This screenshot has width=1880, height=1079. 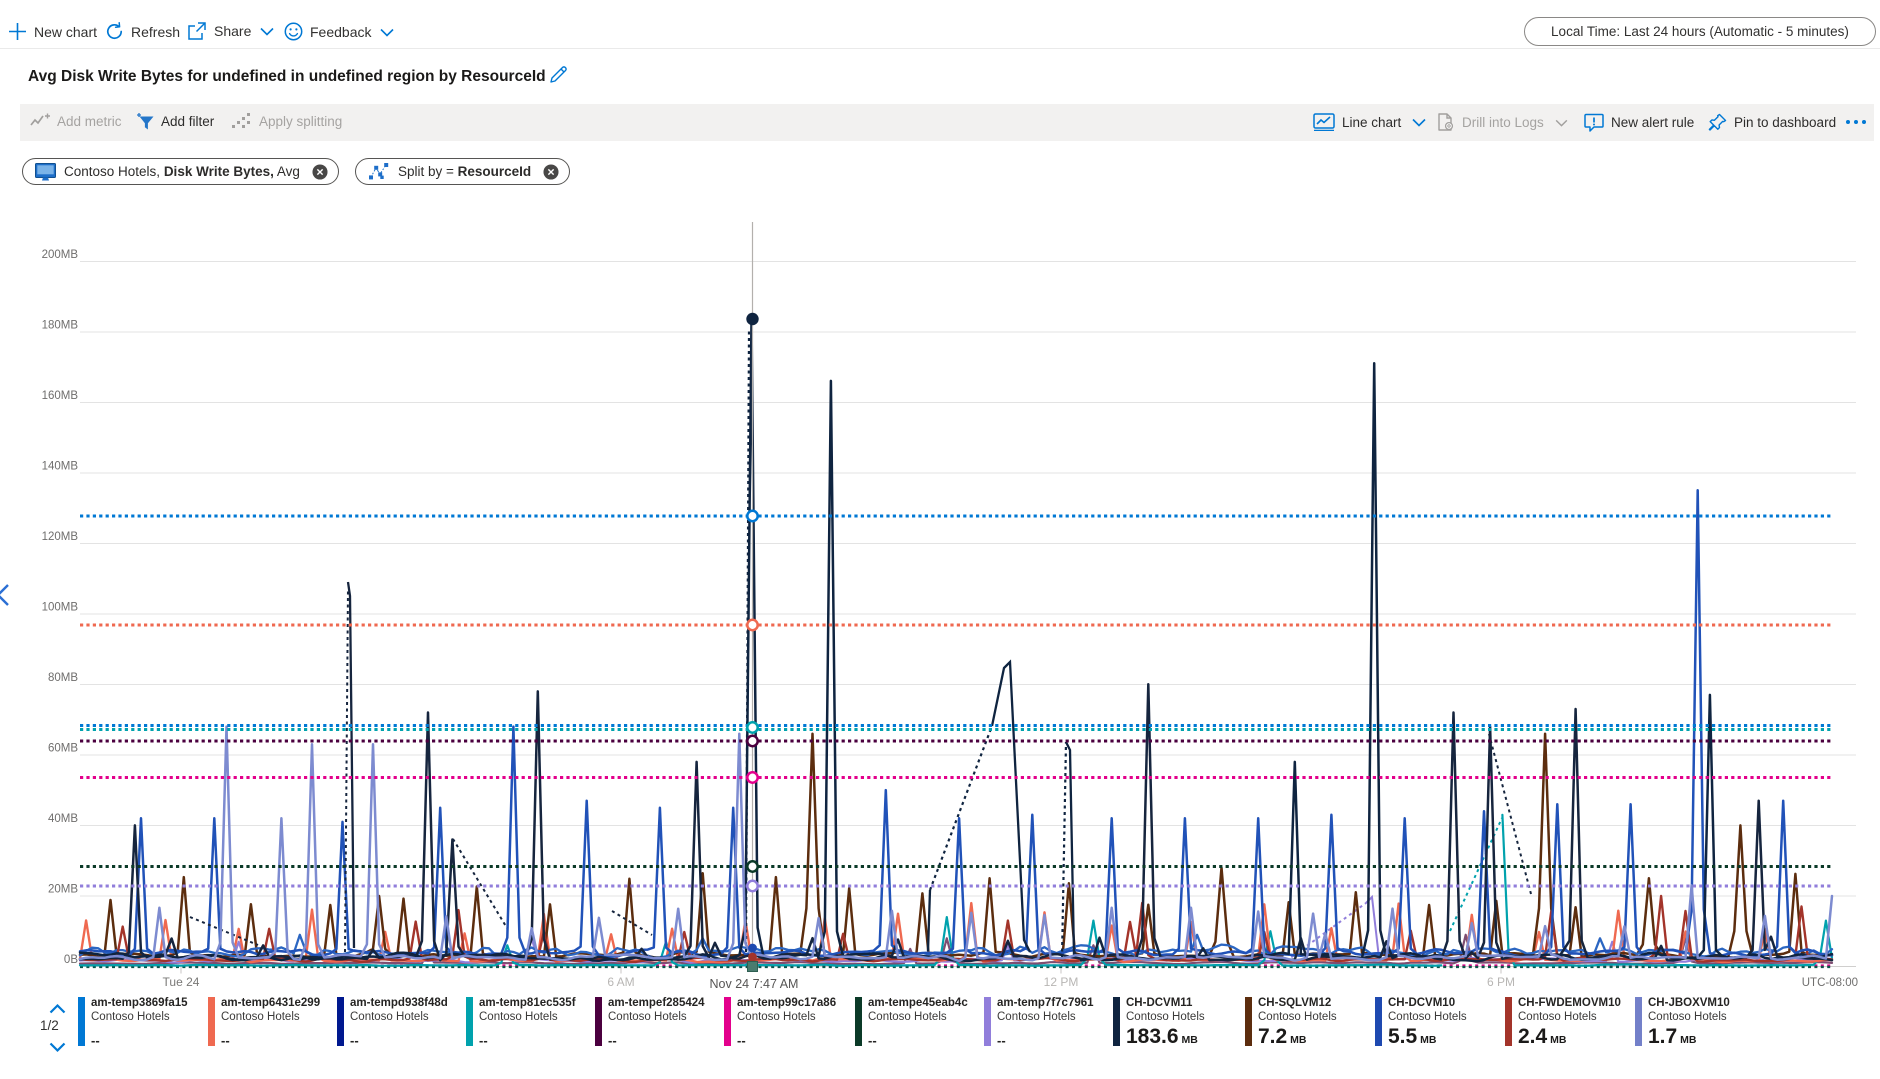 I want to click on svg-text: UTC-08:00, so click(x=1830, y=983).